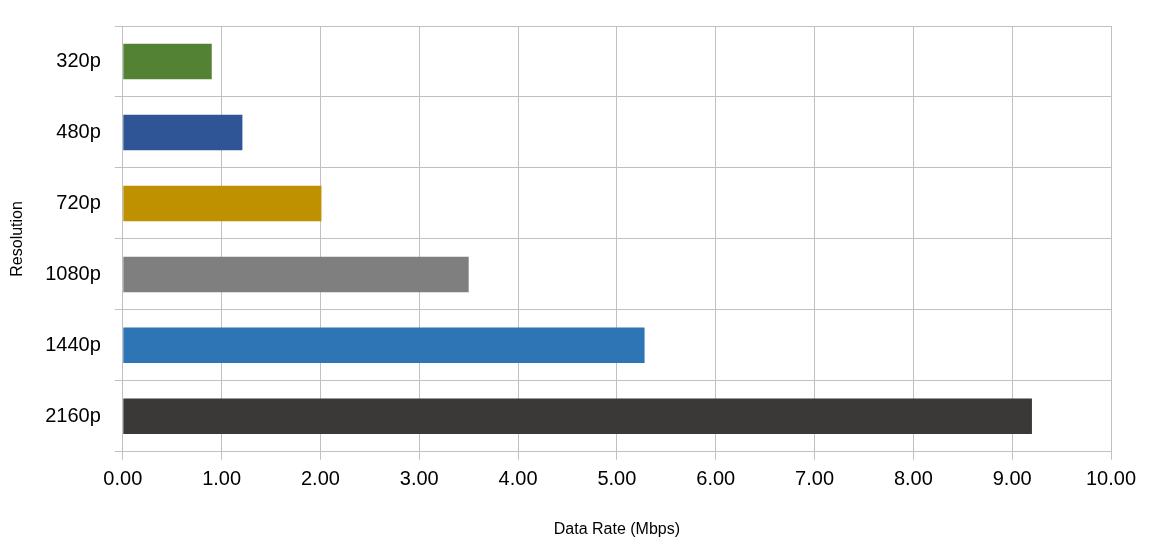 The image size is (1151, 553). I want to click on x-tick-label: 6.00, so click(716, 478).